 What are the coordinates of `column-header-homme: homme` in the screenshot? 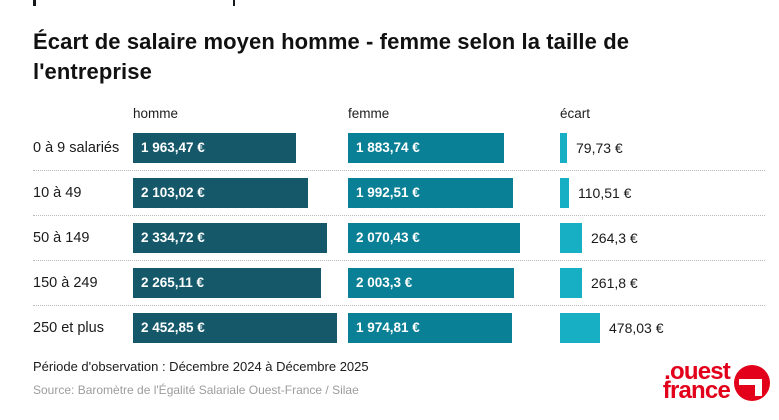 It's located at (156, 113).